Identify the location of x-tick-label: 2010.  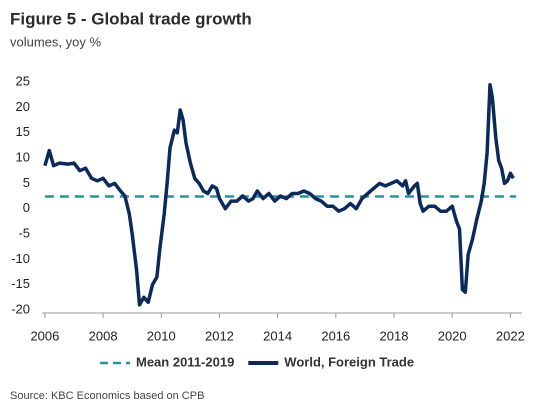
(161, 335).